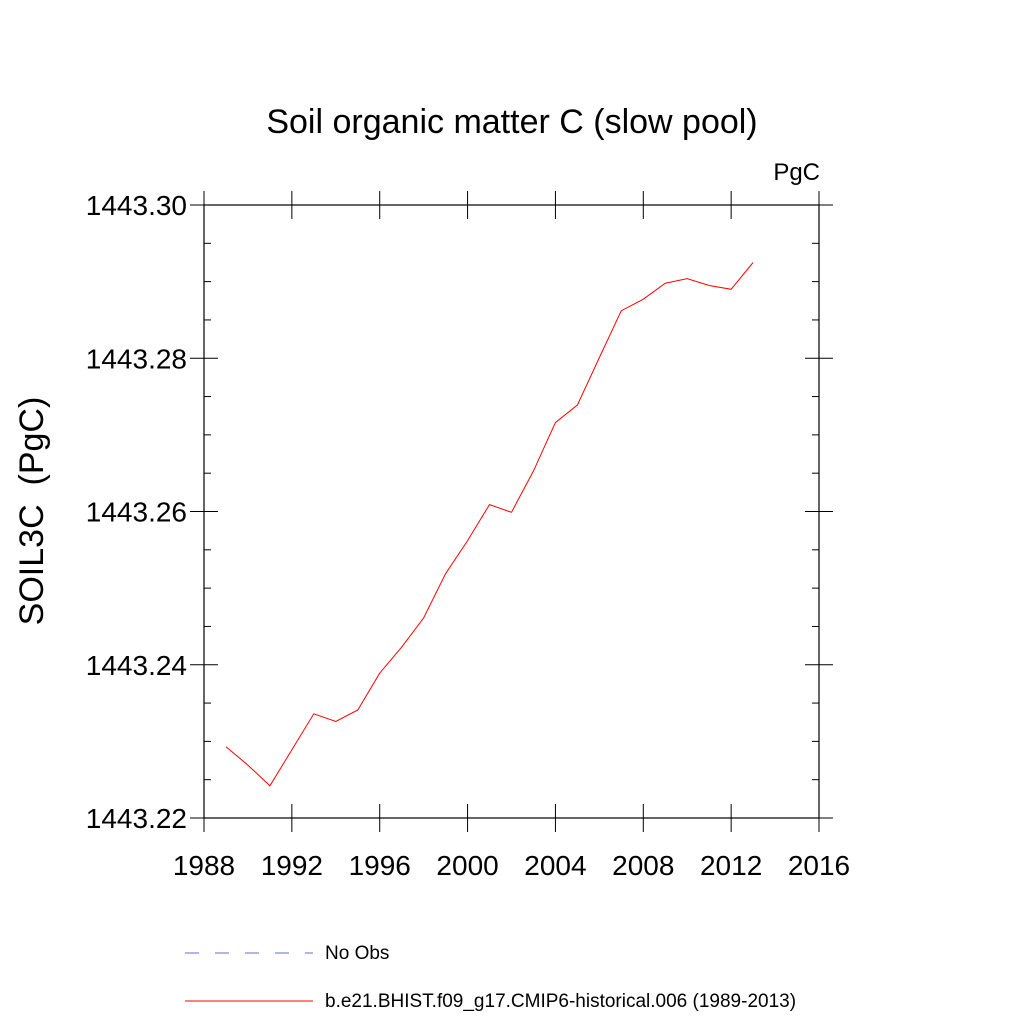 This screenshot has height=1024, width=1024. What do you see at coordinates (819, 865) in the screenshot?
I see `x-tick-label: 2016` at bounding box center [819, 865].